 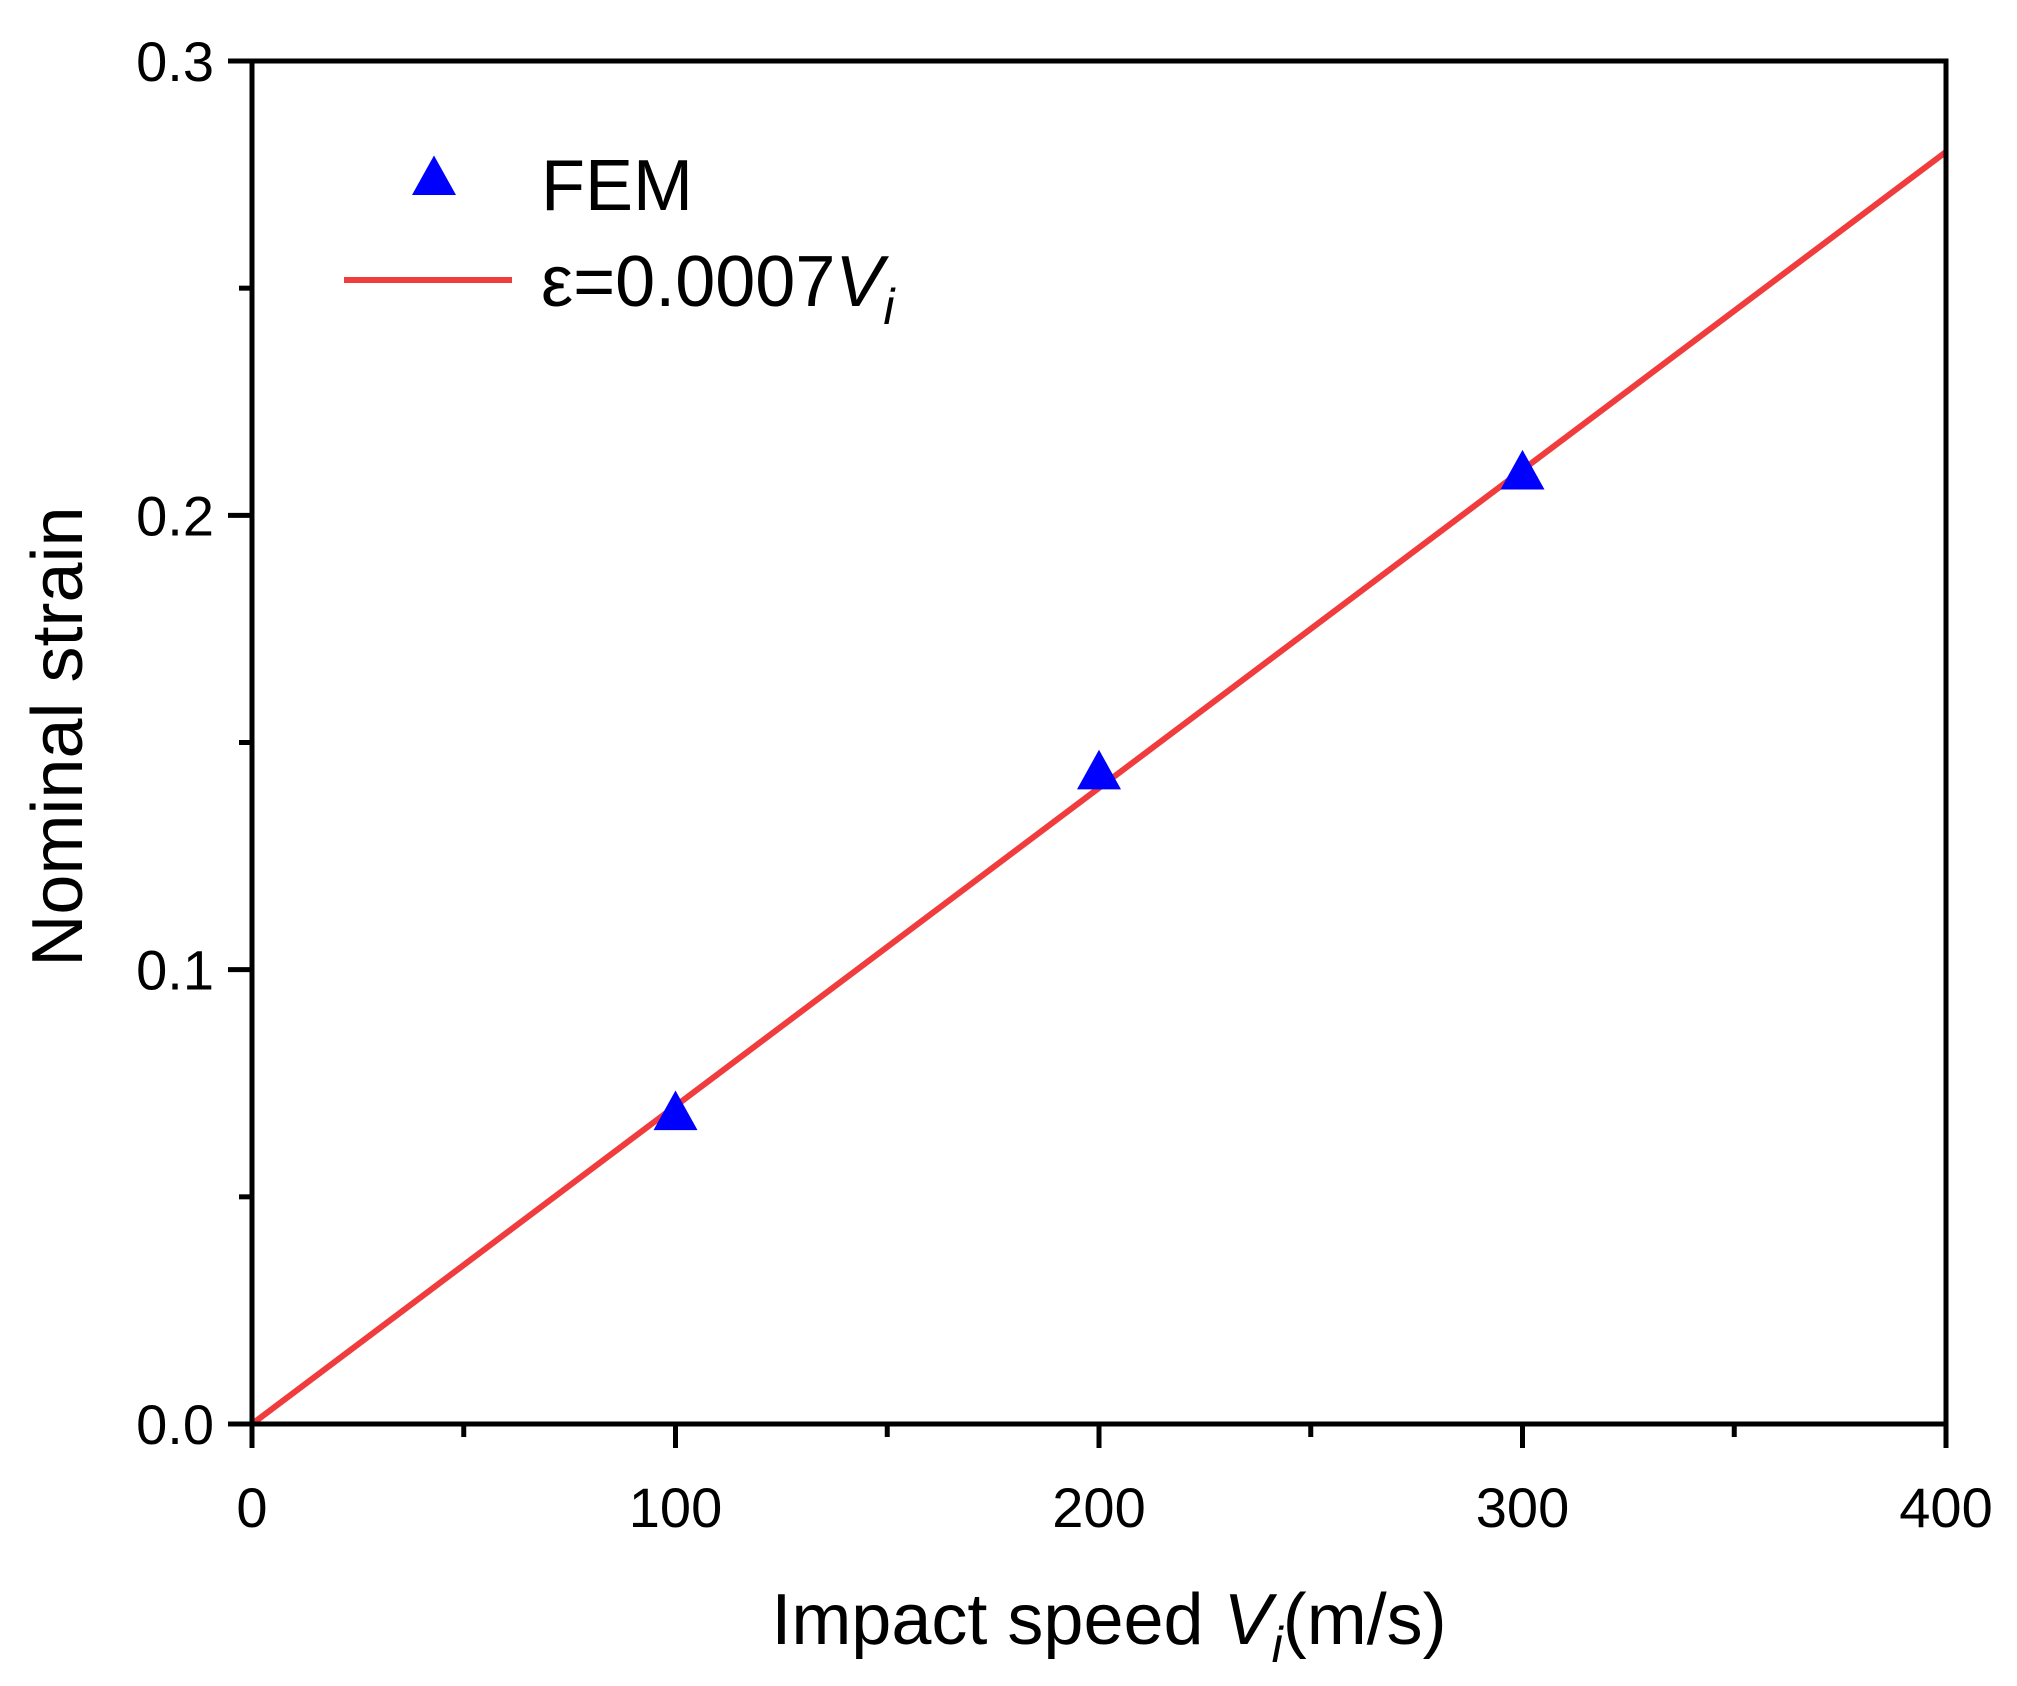 I want to click on legend-fit-line-prefix: ε=0.0007, so click(x=688, y=282).